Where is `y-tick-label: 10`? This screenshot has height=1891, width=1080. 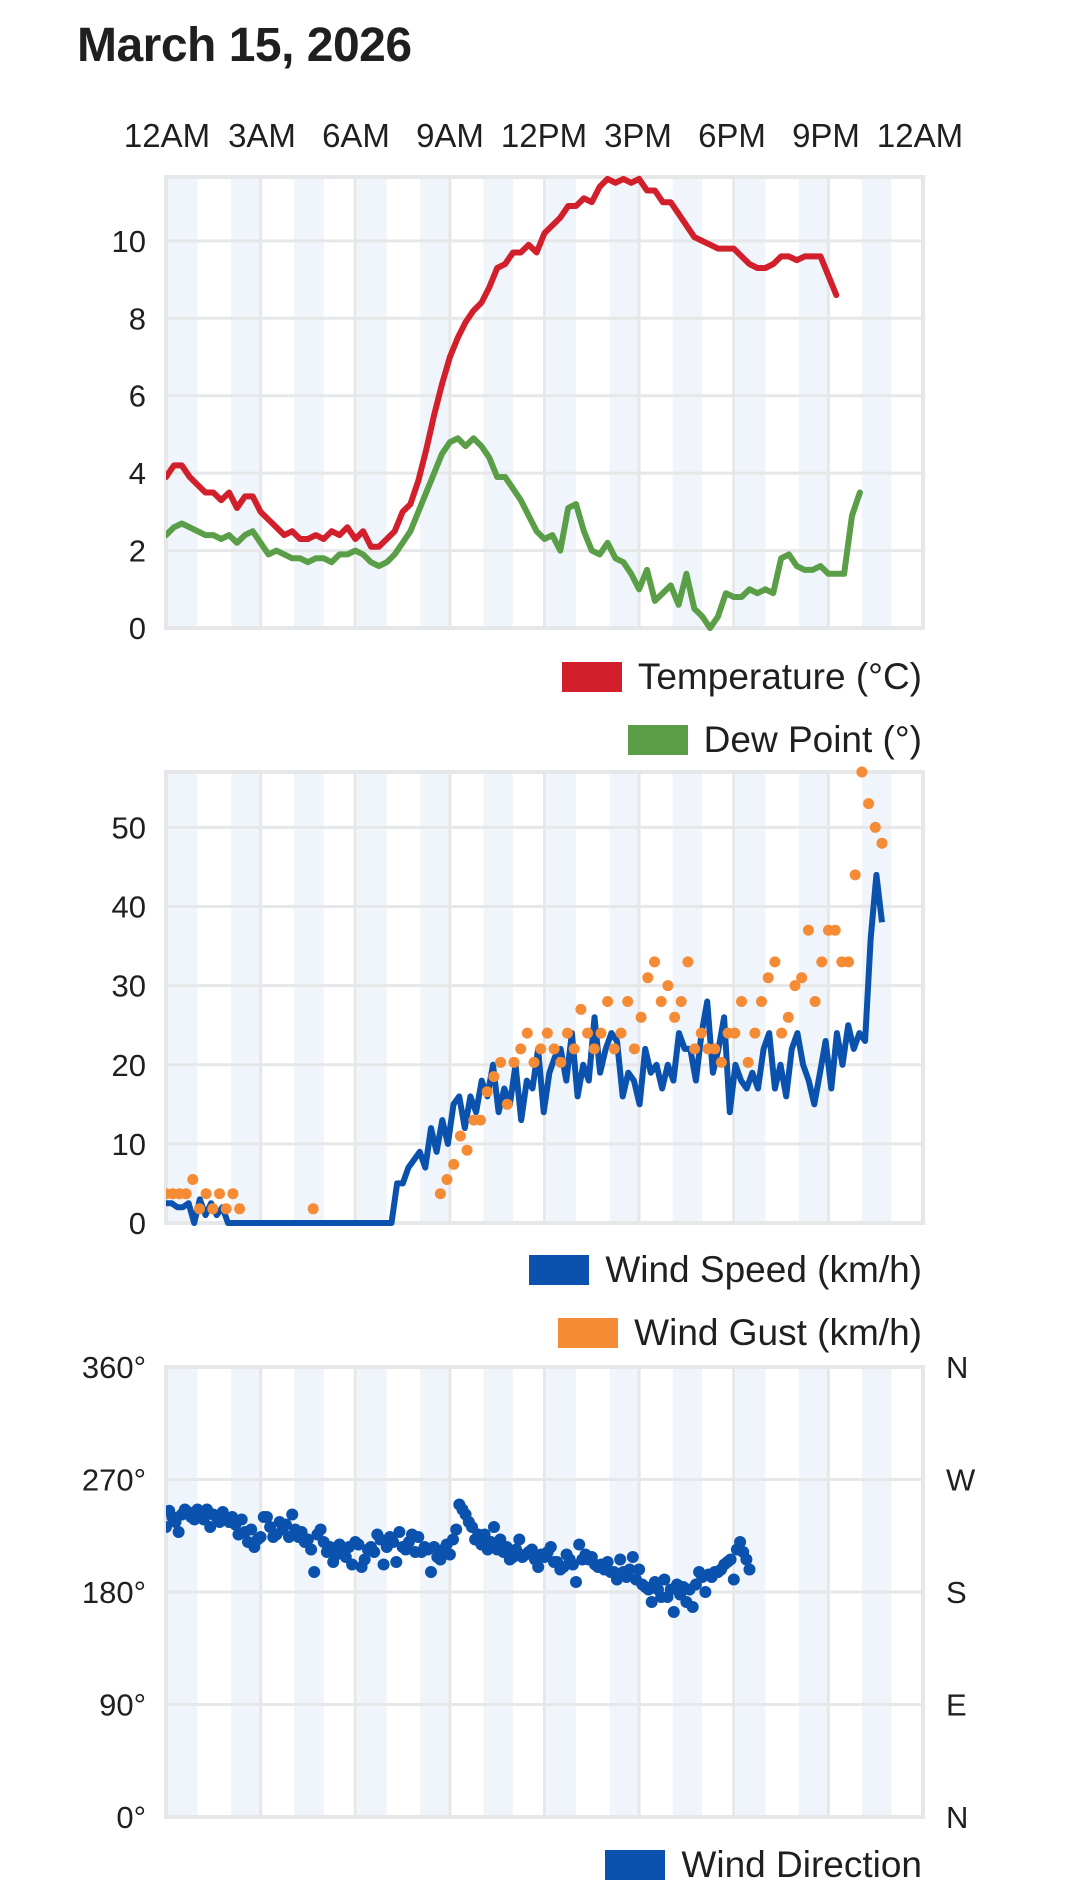 y-tick-label: 10 is located at coordinates (129, 1144).